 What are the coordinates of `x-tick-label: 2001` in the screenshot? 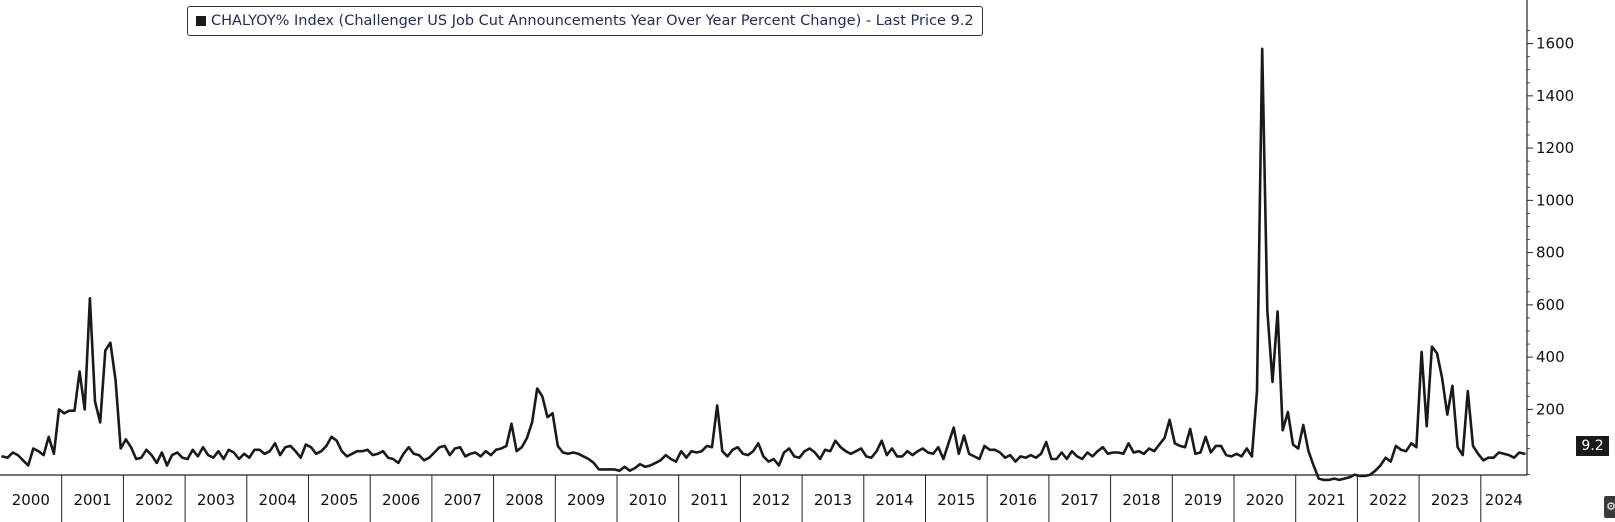 It's located at (92, 500).